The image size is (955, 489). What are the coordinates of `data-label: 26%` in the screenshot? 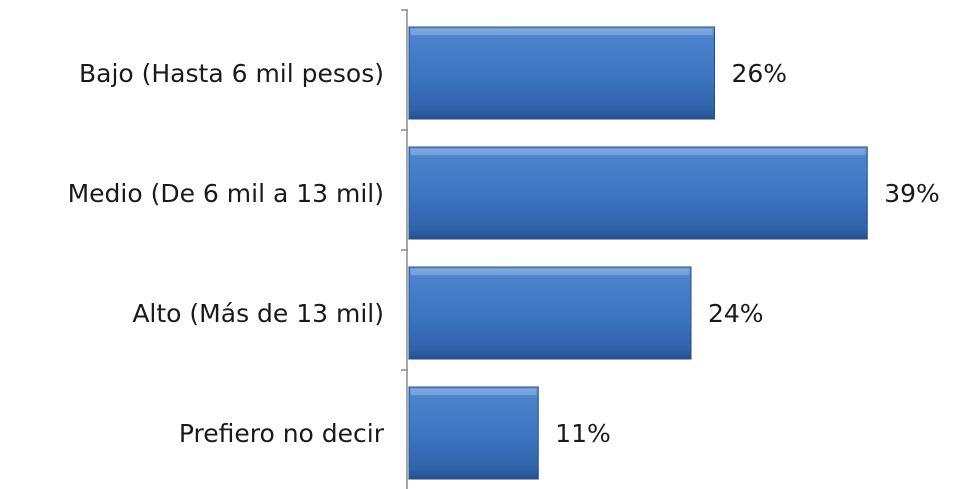 It's located at (760, 73).